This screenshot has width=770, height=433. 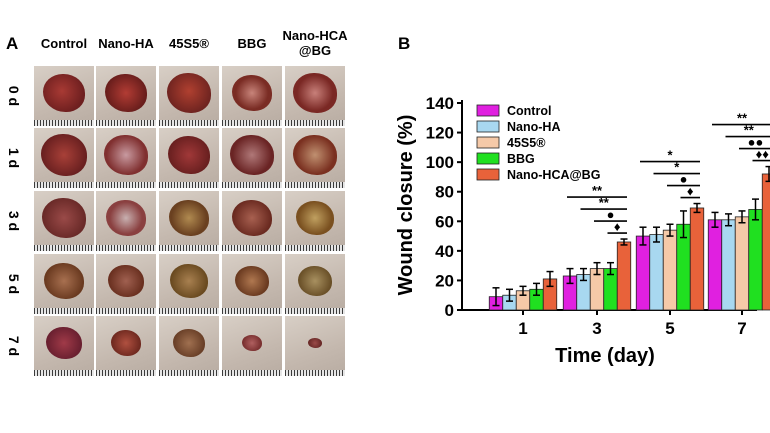 I want to click on panel-a-letter: A, so click(x=12, y=43).